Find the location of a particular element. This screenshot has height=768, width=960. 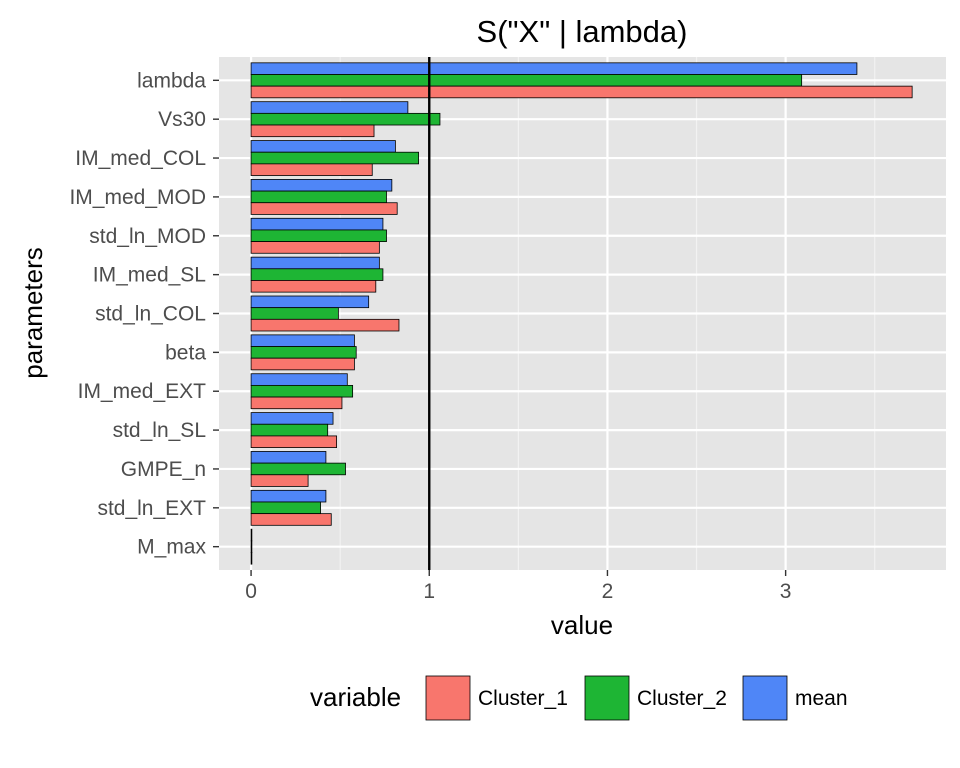

y-tick-label: IM_med_MOD is located at coordinates (137, 197).